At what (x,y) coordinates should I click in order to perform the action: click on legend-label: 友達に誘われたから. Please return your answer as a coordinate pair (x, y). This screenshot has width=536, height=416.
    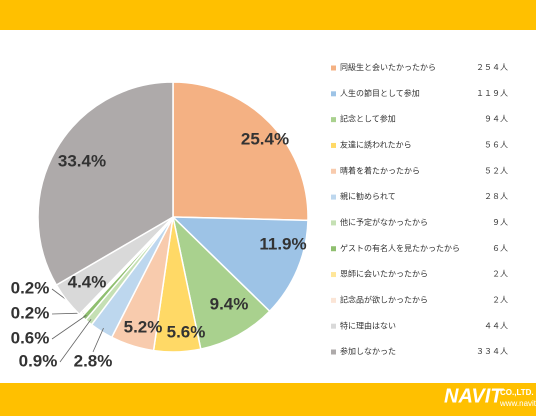
    Looking at the image, I should click on (376, 145).